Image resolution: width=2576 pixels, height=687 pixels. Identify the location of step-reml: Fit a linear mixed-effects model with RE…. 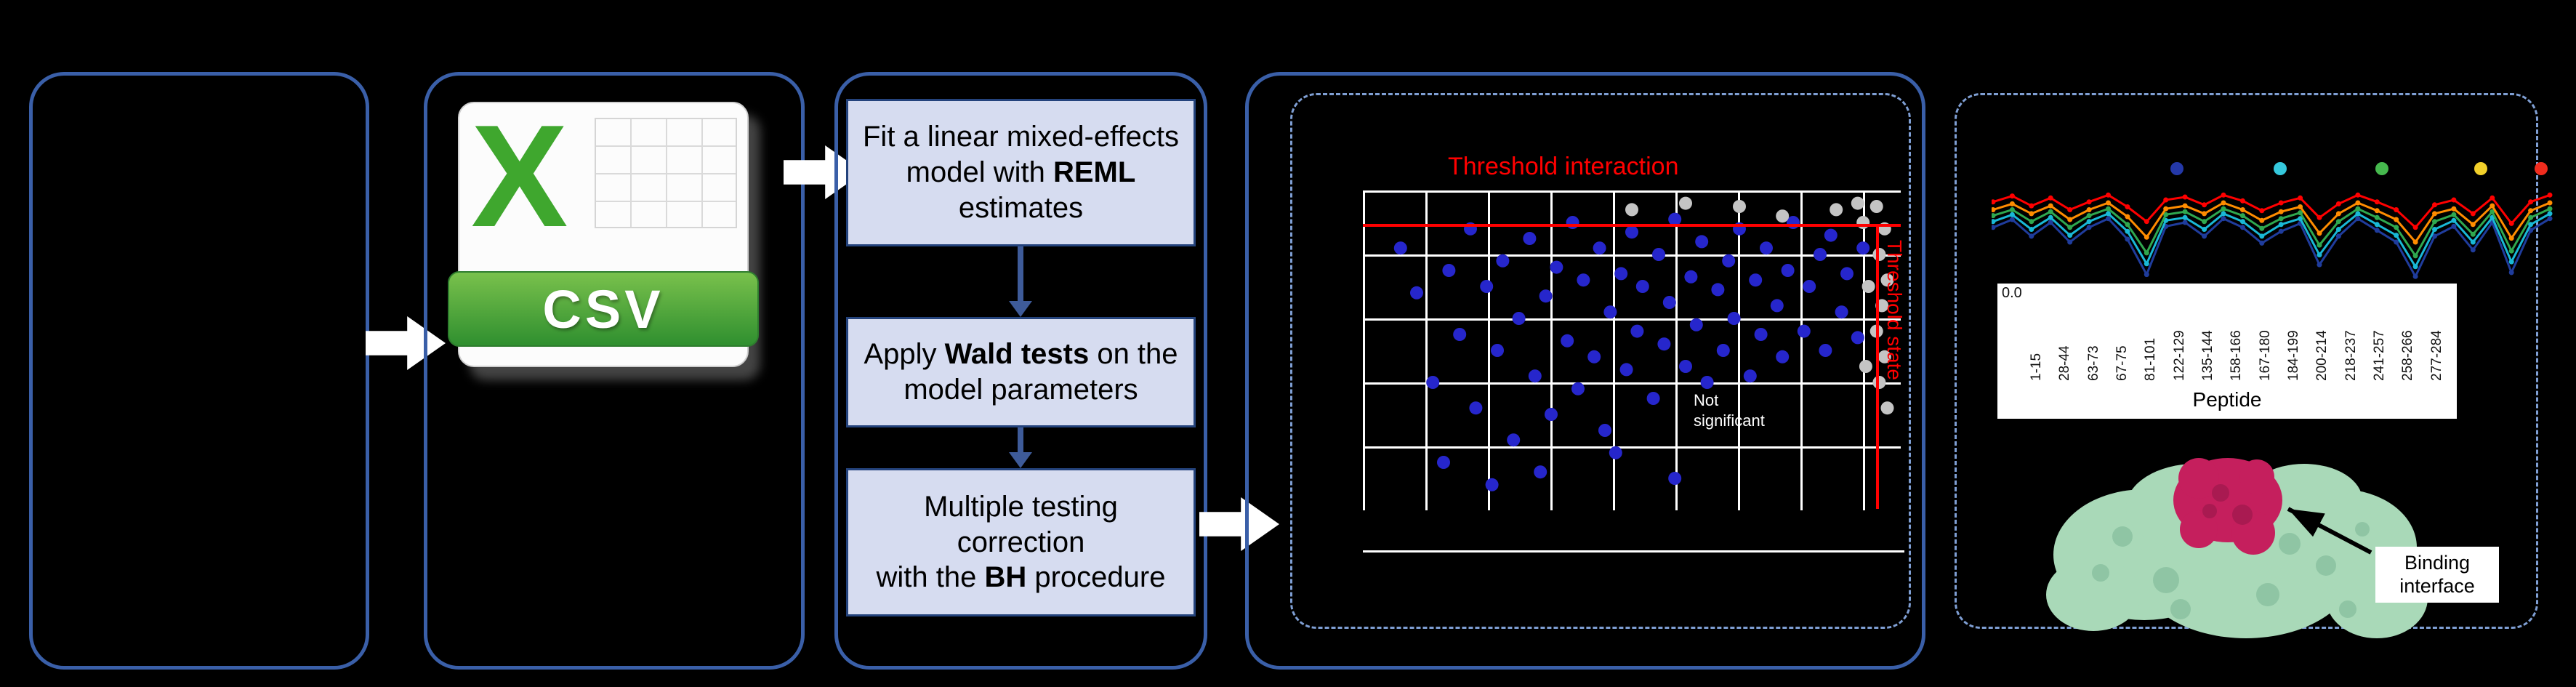
(1021, 172).